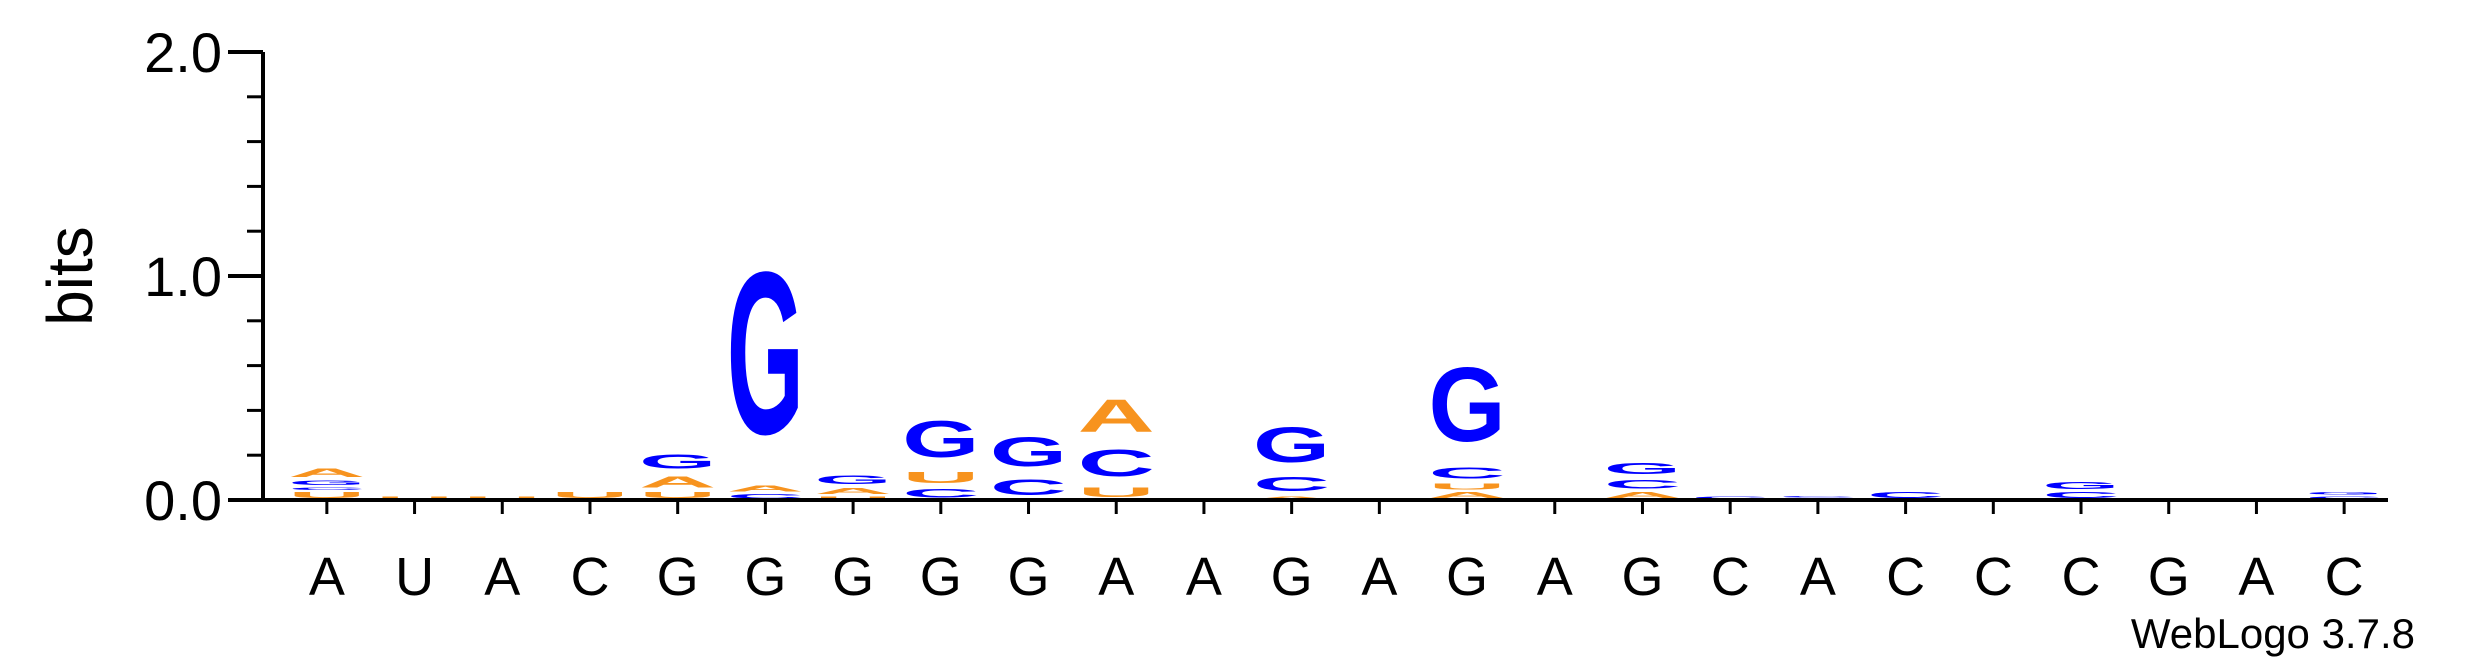  What do you see at coordinates (183, 276) in the screenshot?
I see `y-tick-label: 1.0` at bounding box center [183, 276].